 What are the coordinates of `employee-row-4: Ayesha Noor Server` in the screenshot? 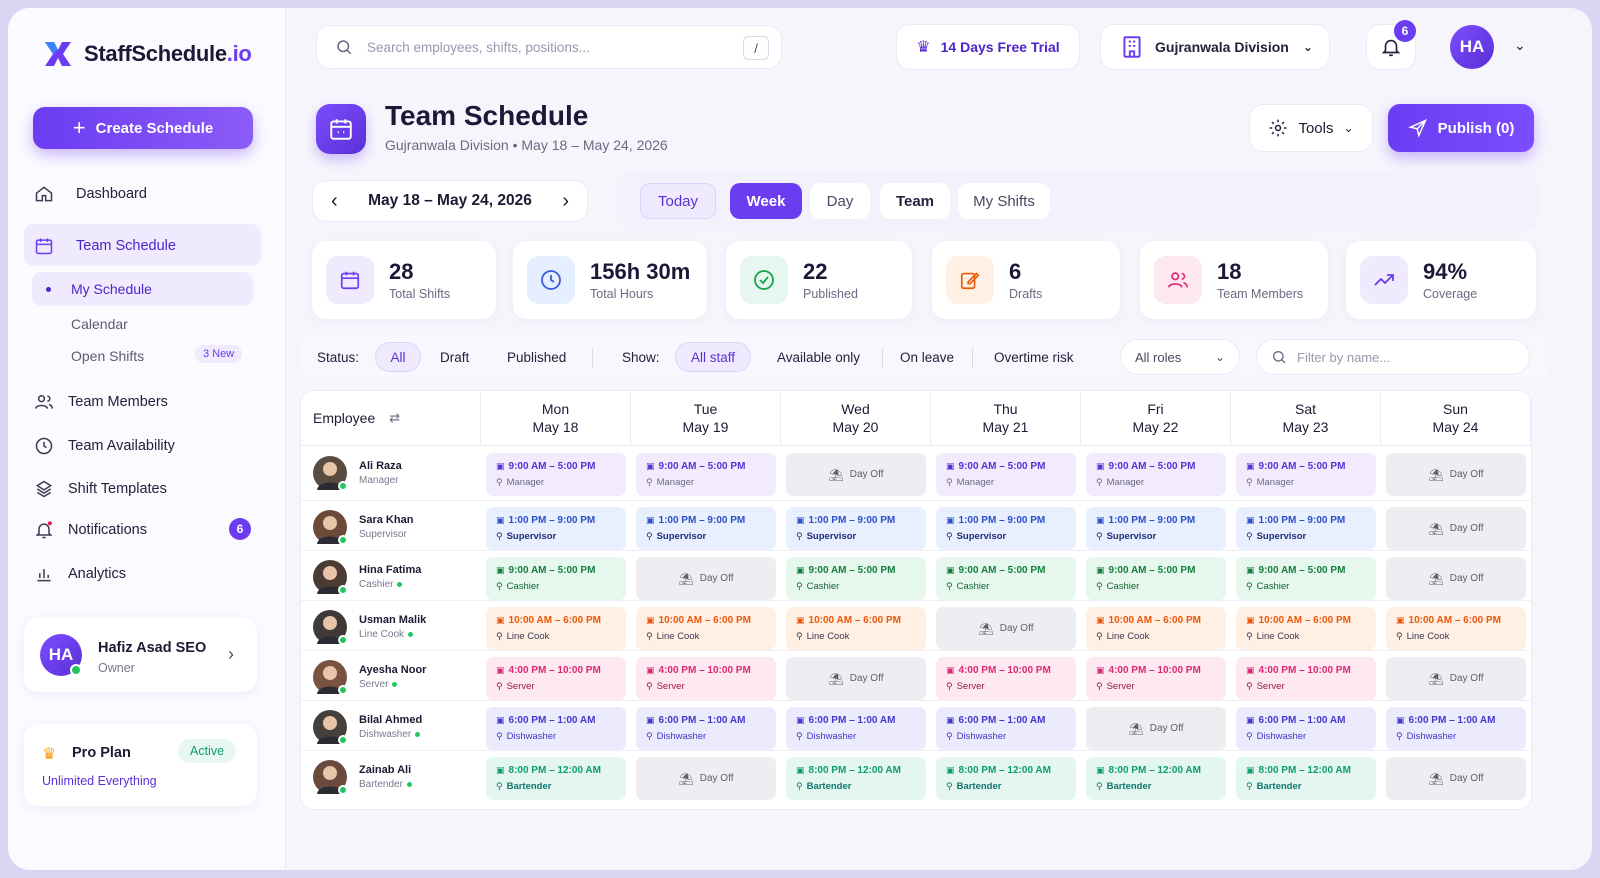 It's located at (391, 677).